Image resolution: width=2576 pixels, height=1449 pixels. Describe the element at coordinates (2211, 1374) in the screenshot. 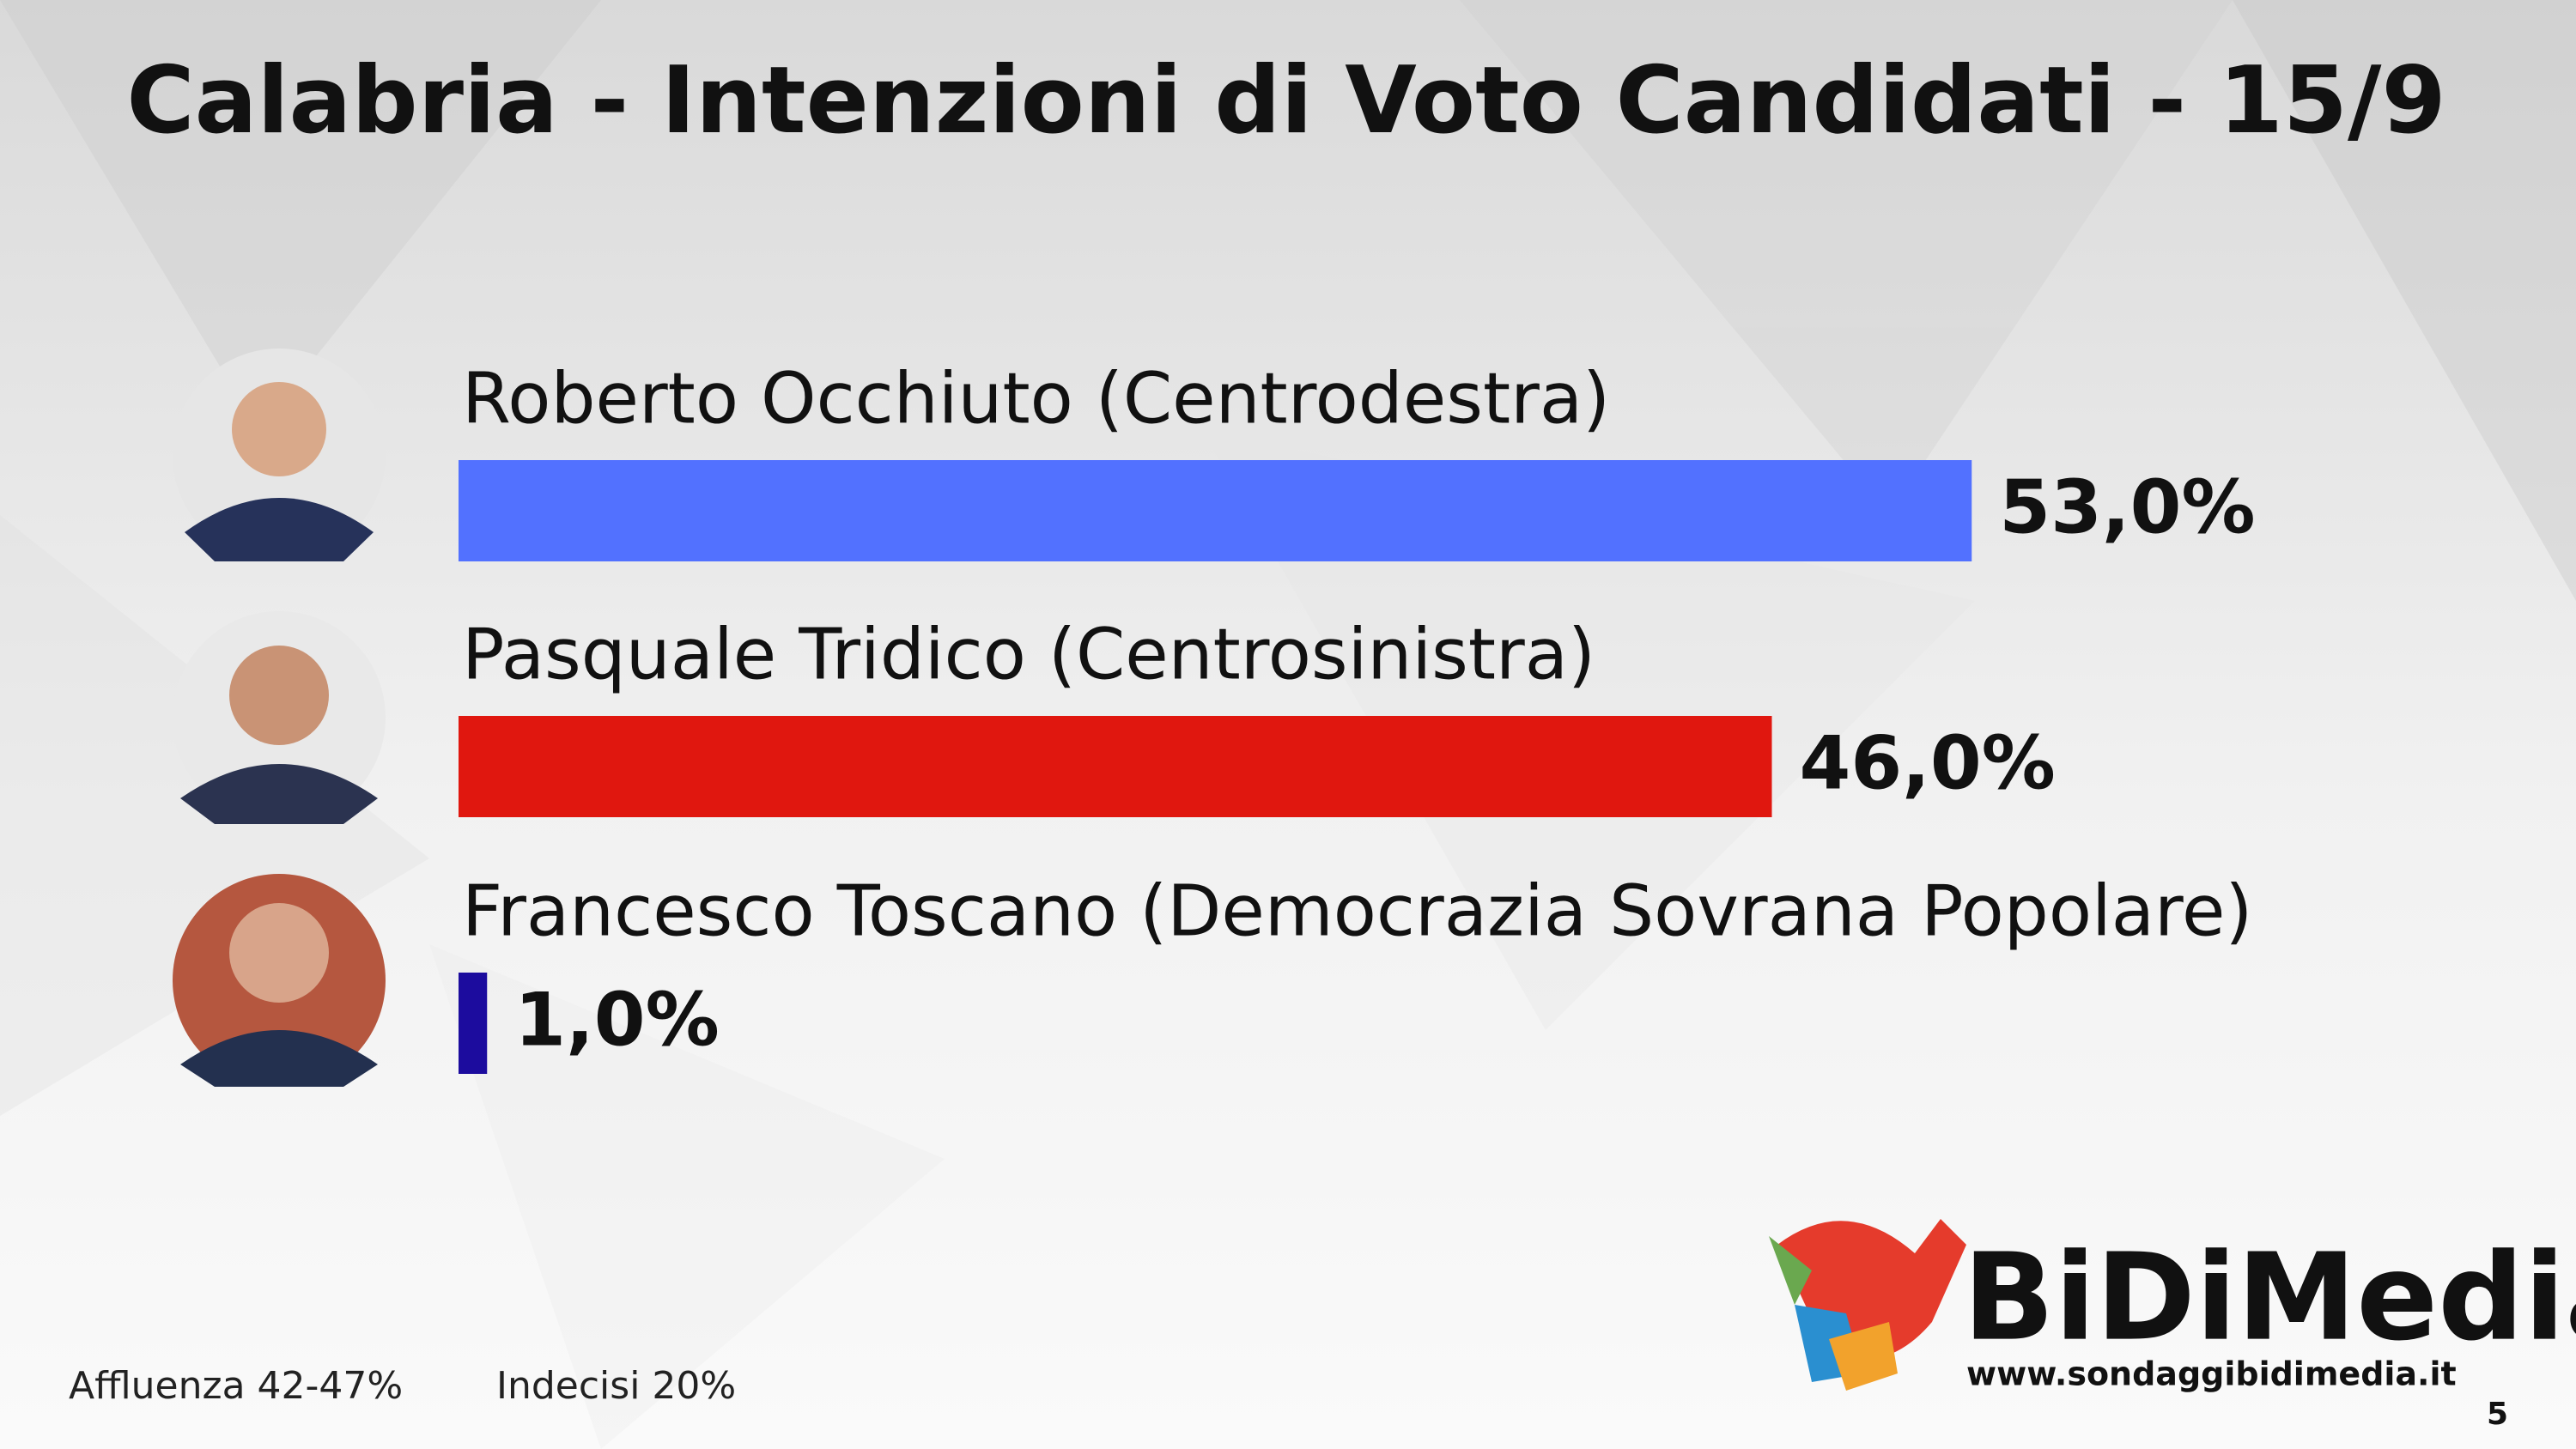

I see `logo-url: www.sondaggibidimedia.it` at that location.